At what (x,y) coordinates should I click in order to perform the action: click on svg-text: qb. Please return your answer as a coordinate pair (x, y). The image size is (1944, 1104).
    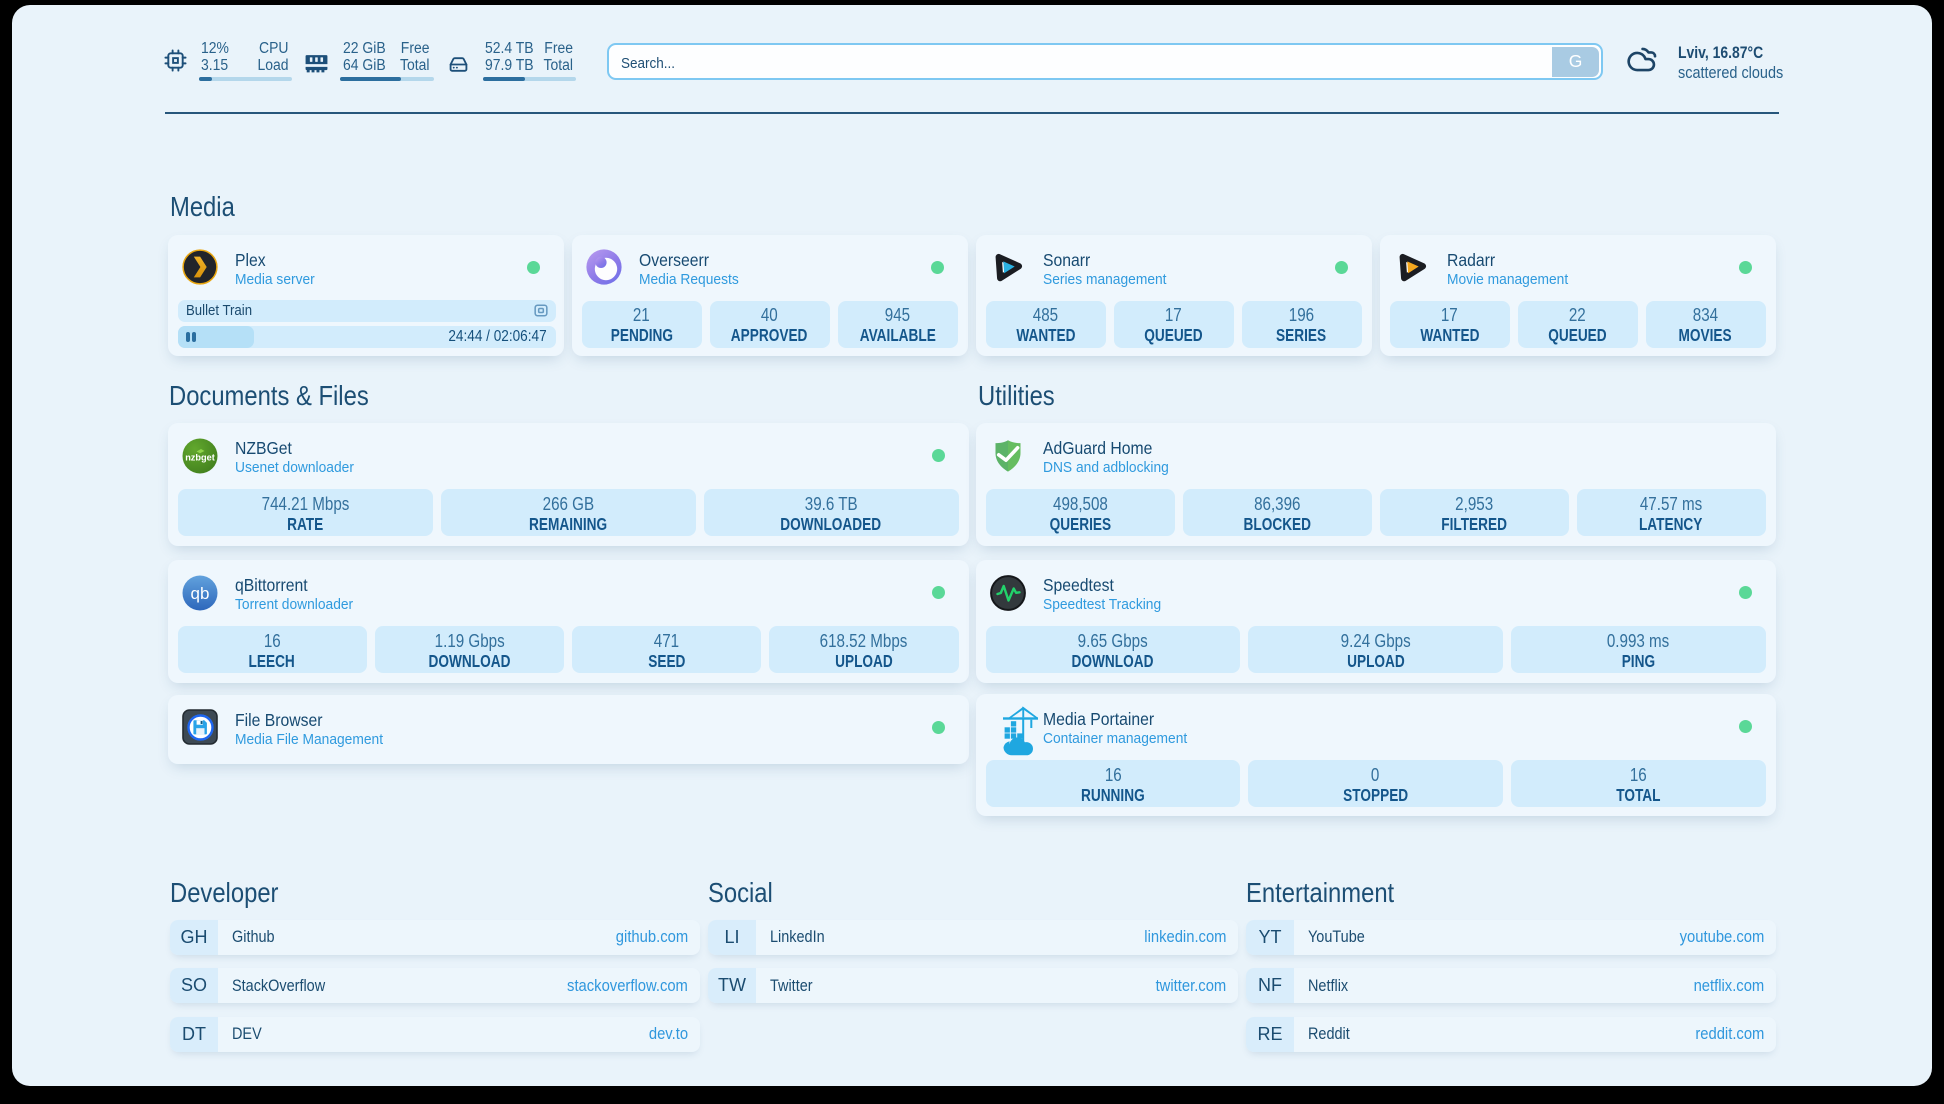
    Looking at the image, I should click on (200, 593).